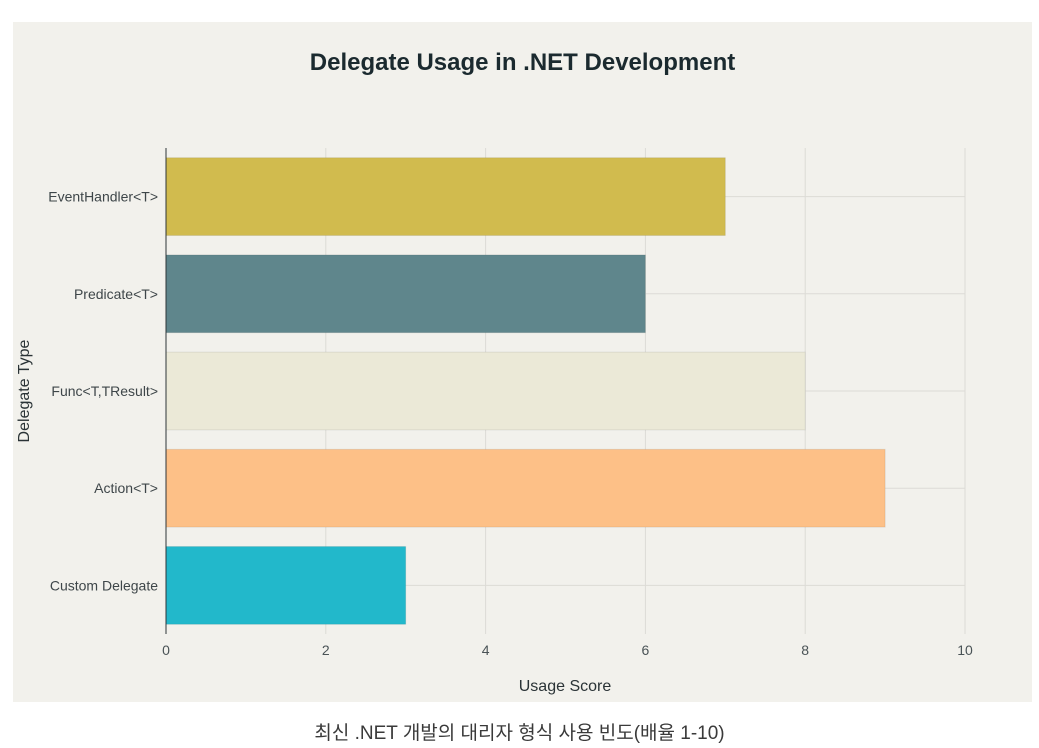 Image resolution: width=1039 pixels, height=748 pixels. Describe the element at coordinates (405, 294) in the screenshot. I see `bar-predicate-t` at that location.